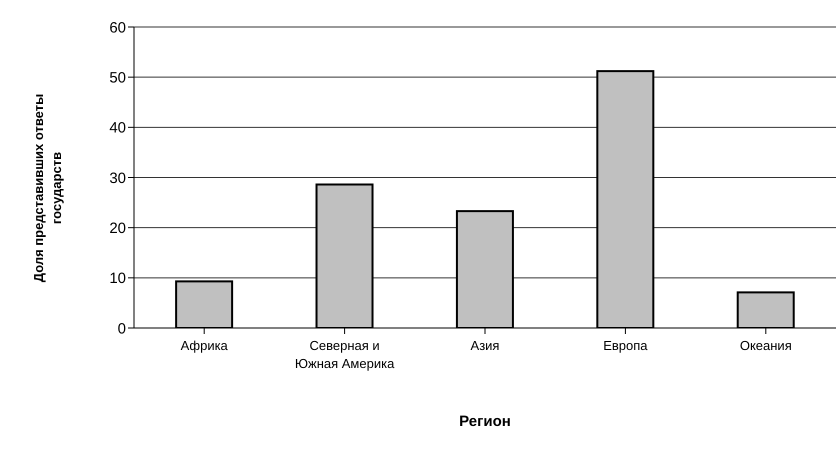 The width and height of the screenshot is (838, 453). I want to click on y-axis-title: Доля представивших ответы государств, so click(47, 187).